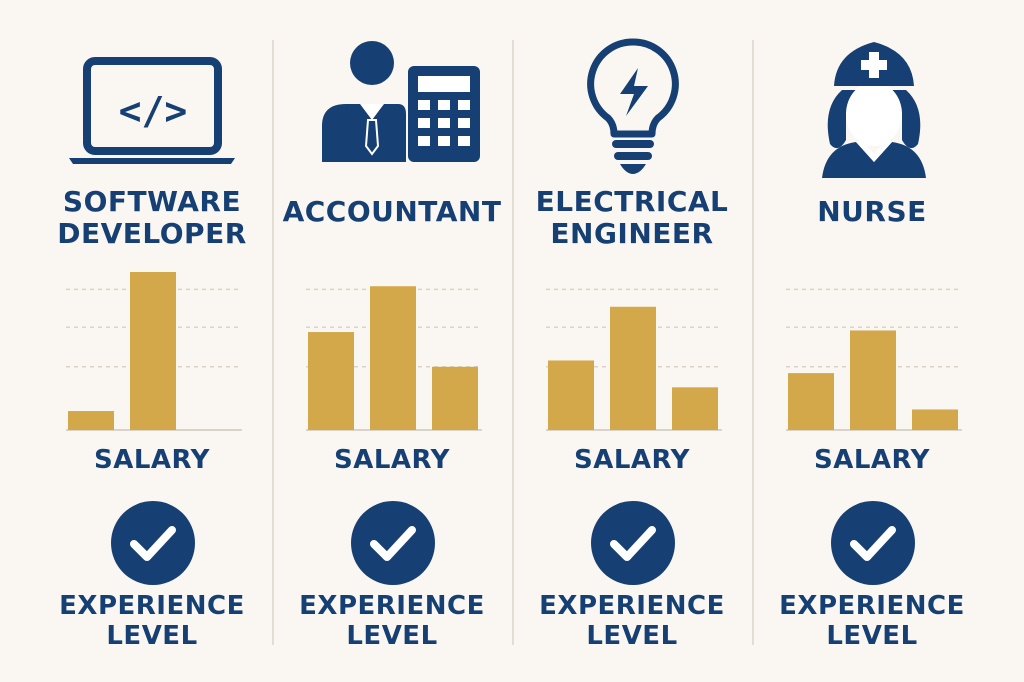 The width and height of the screenshot is (1024, 682). What do you see at coordinates (632, 217) in the screenshot?
I see `job-title: ELECTRICAL ENGINEER` at bounding box center [632, 217].